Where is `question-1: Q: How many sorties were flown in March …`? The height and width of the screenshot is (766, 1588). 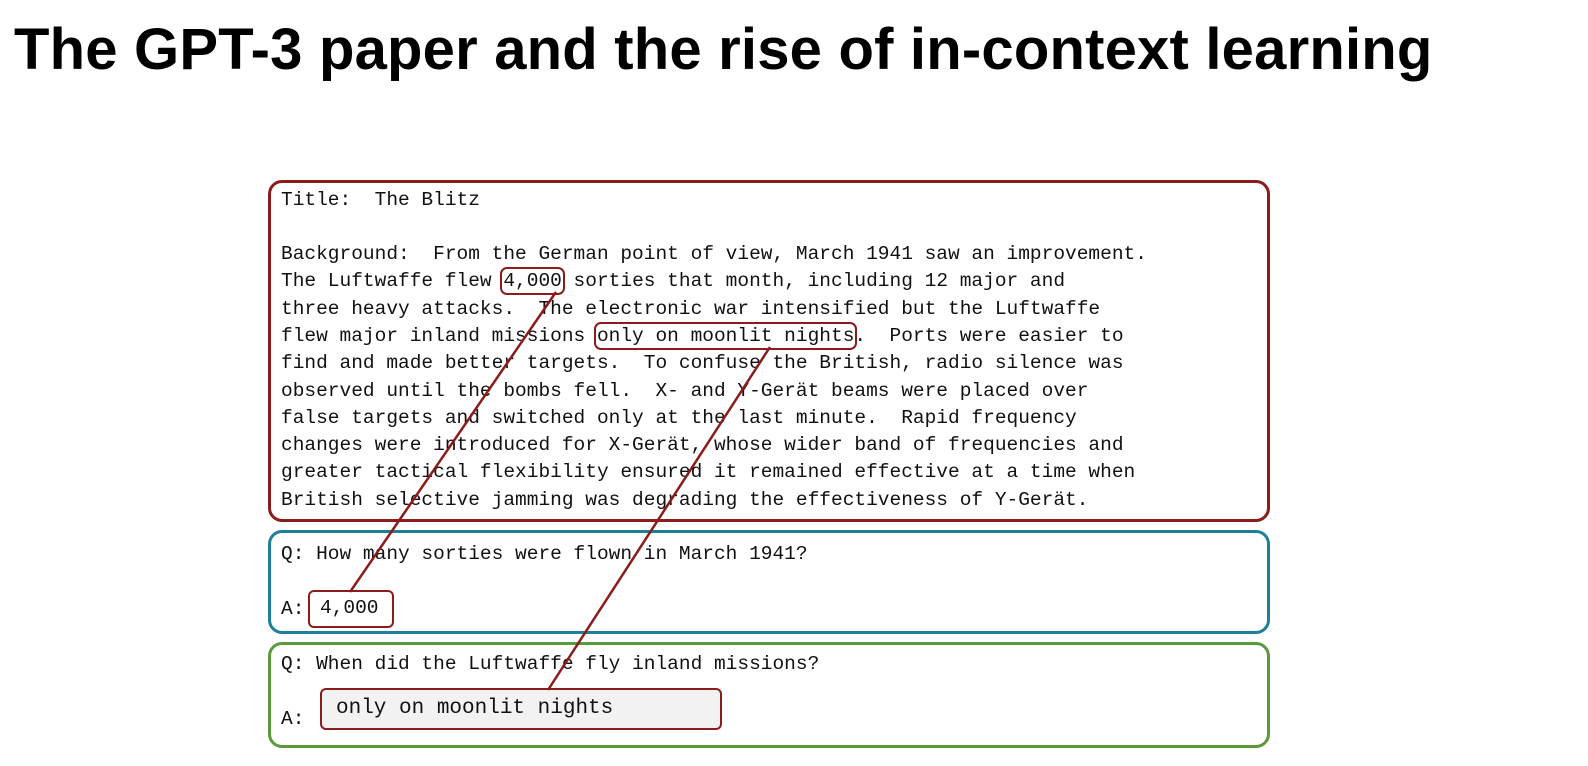
question-1: Q: How many sorties were flown in March … is located at coordinates (544, 554).